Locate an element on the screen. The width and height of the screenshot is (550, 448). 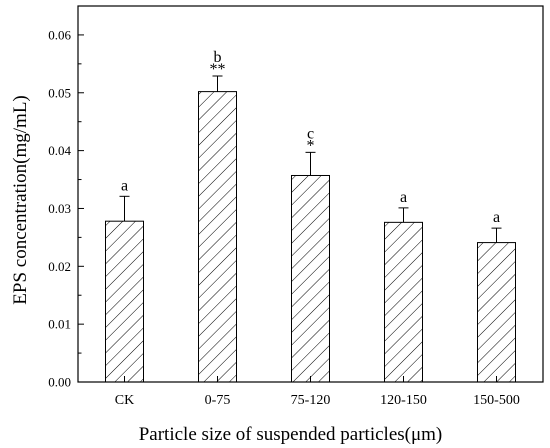
significance-letter: b is located at coordinates (218, 57).